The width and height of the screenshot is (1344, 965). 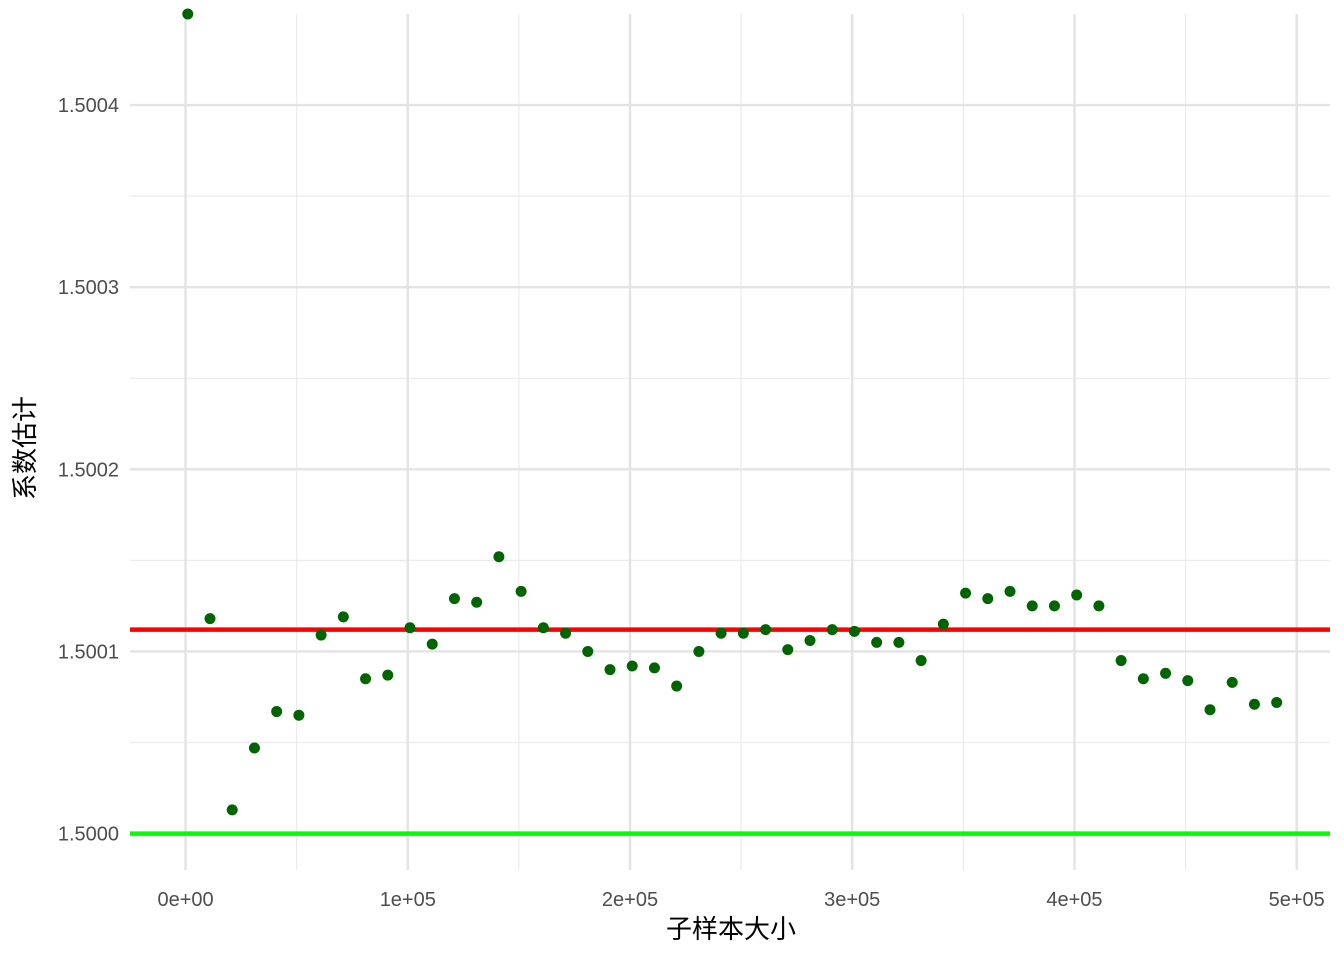 I want to click on y-tick-label: 1.5002, so click(x=88, y=470).